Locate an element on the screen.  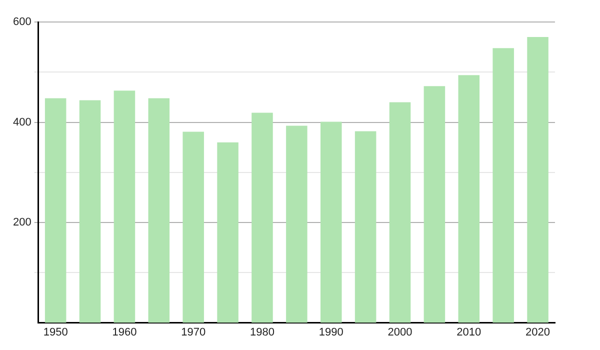
x-tick-label: 2020 is located at coordinates (538, 332).